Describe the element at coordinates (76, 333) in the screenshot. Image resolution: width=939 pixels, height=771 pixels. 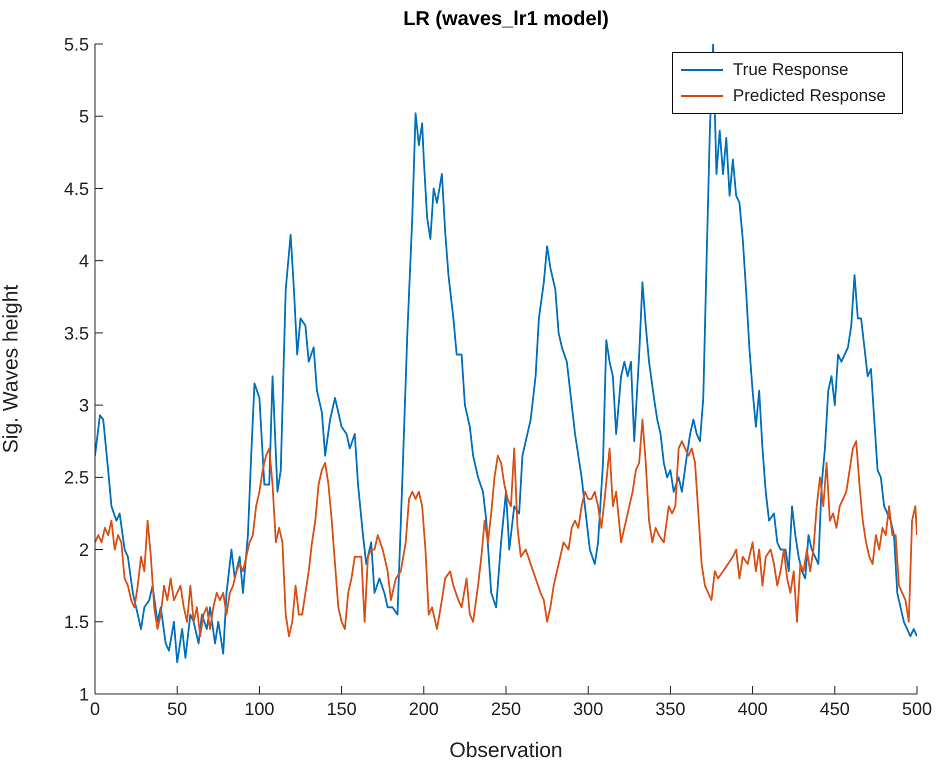
I see `y-tick-label: 3.5` at that location.